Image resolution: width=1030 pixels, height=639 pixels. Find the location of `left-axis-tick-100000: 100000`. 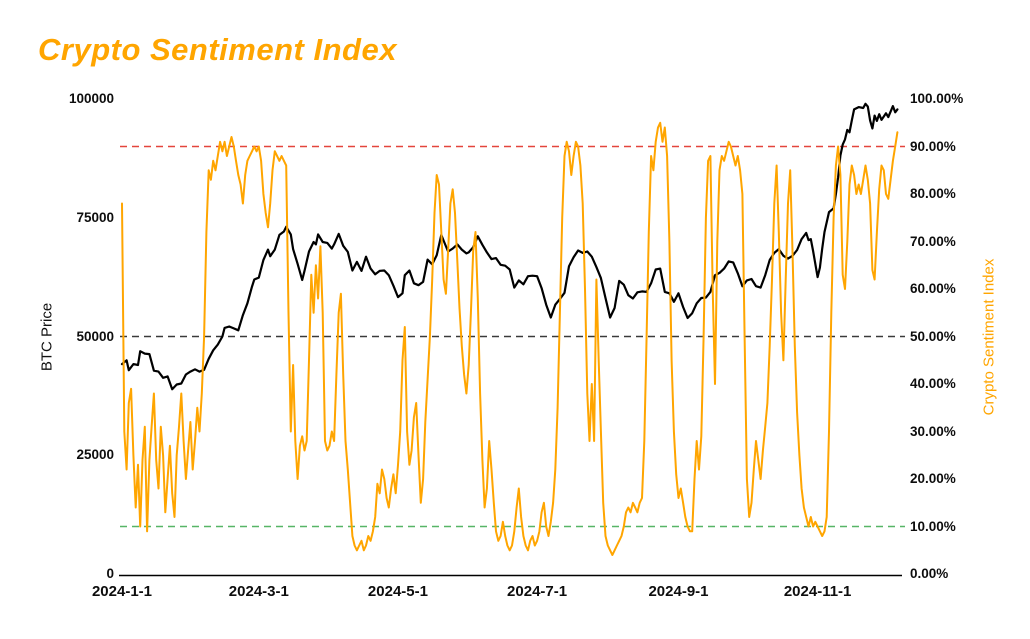

left-axis-tick-100000: 100000 is located at coordinates (91, 98).